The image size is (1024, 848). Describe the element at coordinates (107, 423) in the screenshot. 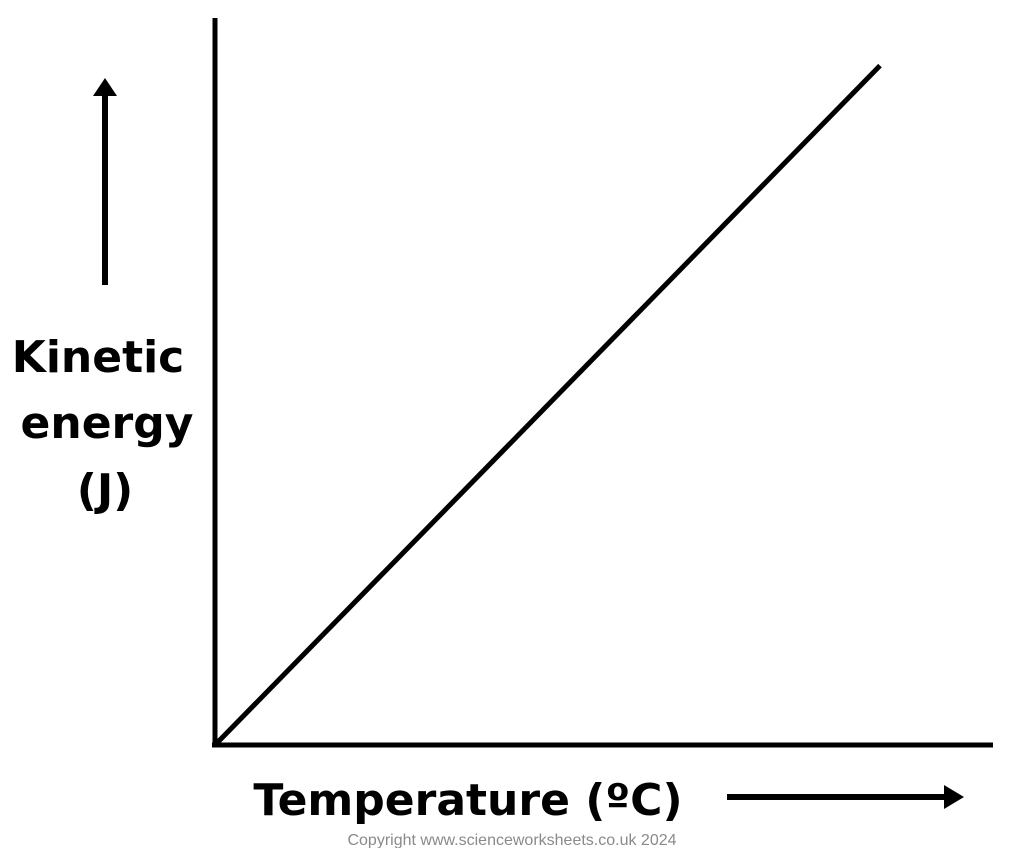

I see `y-axis-label-line-2: energy` at that location.